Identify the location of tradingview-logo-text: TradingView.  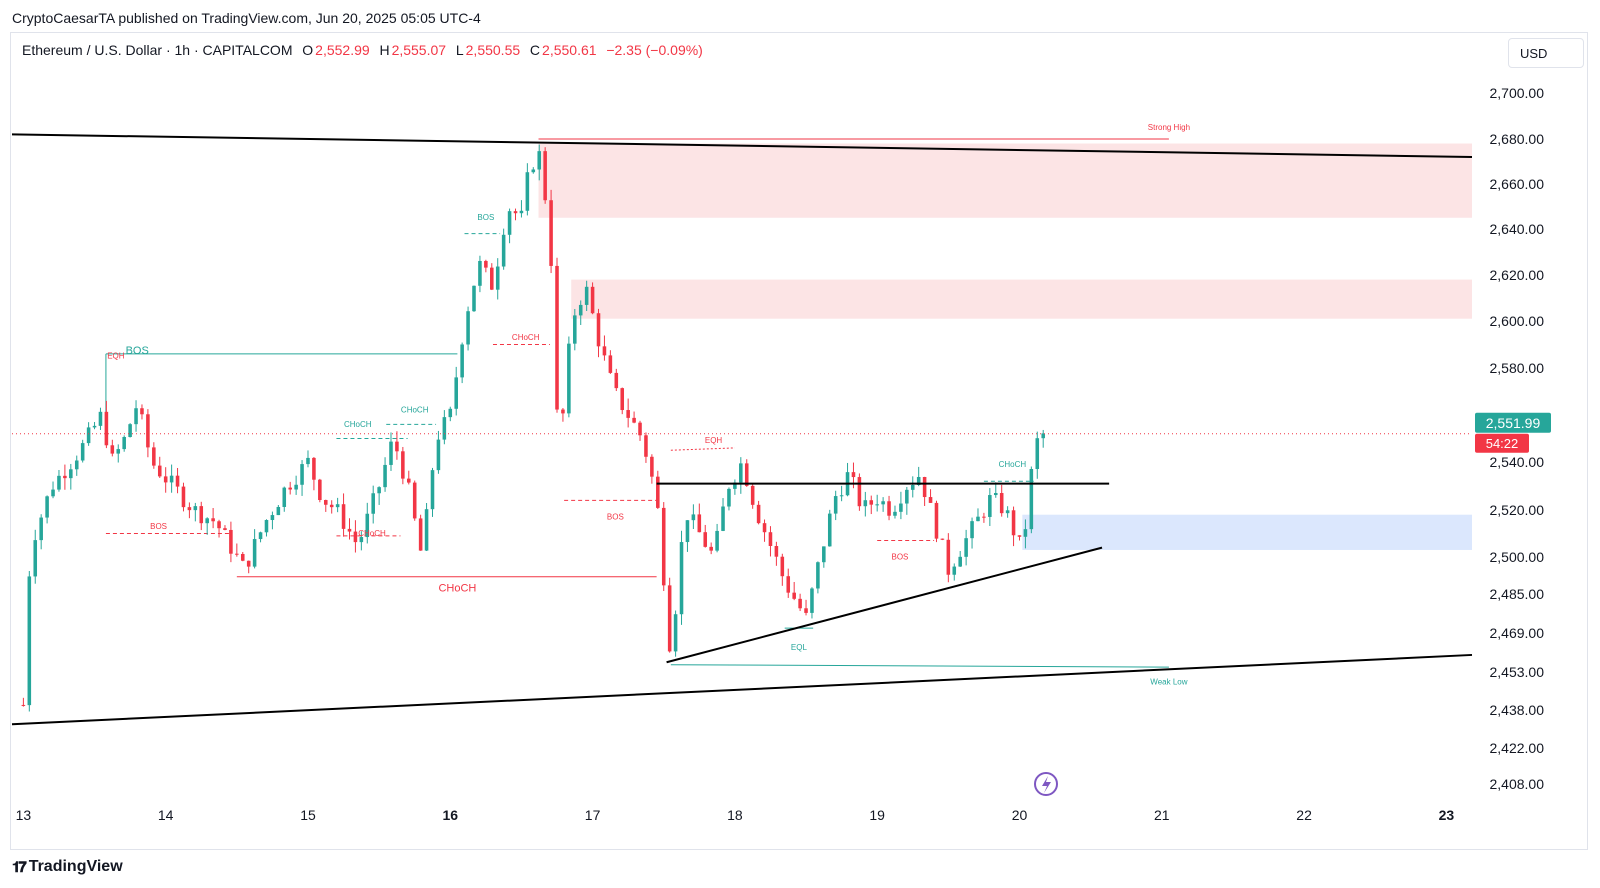
(75, 866).